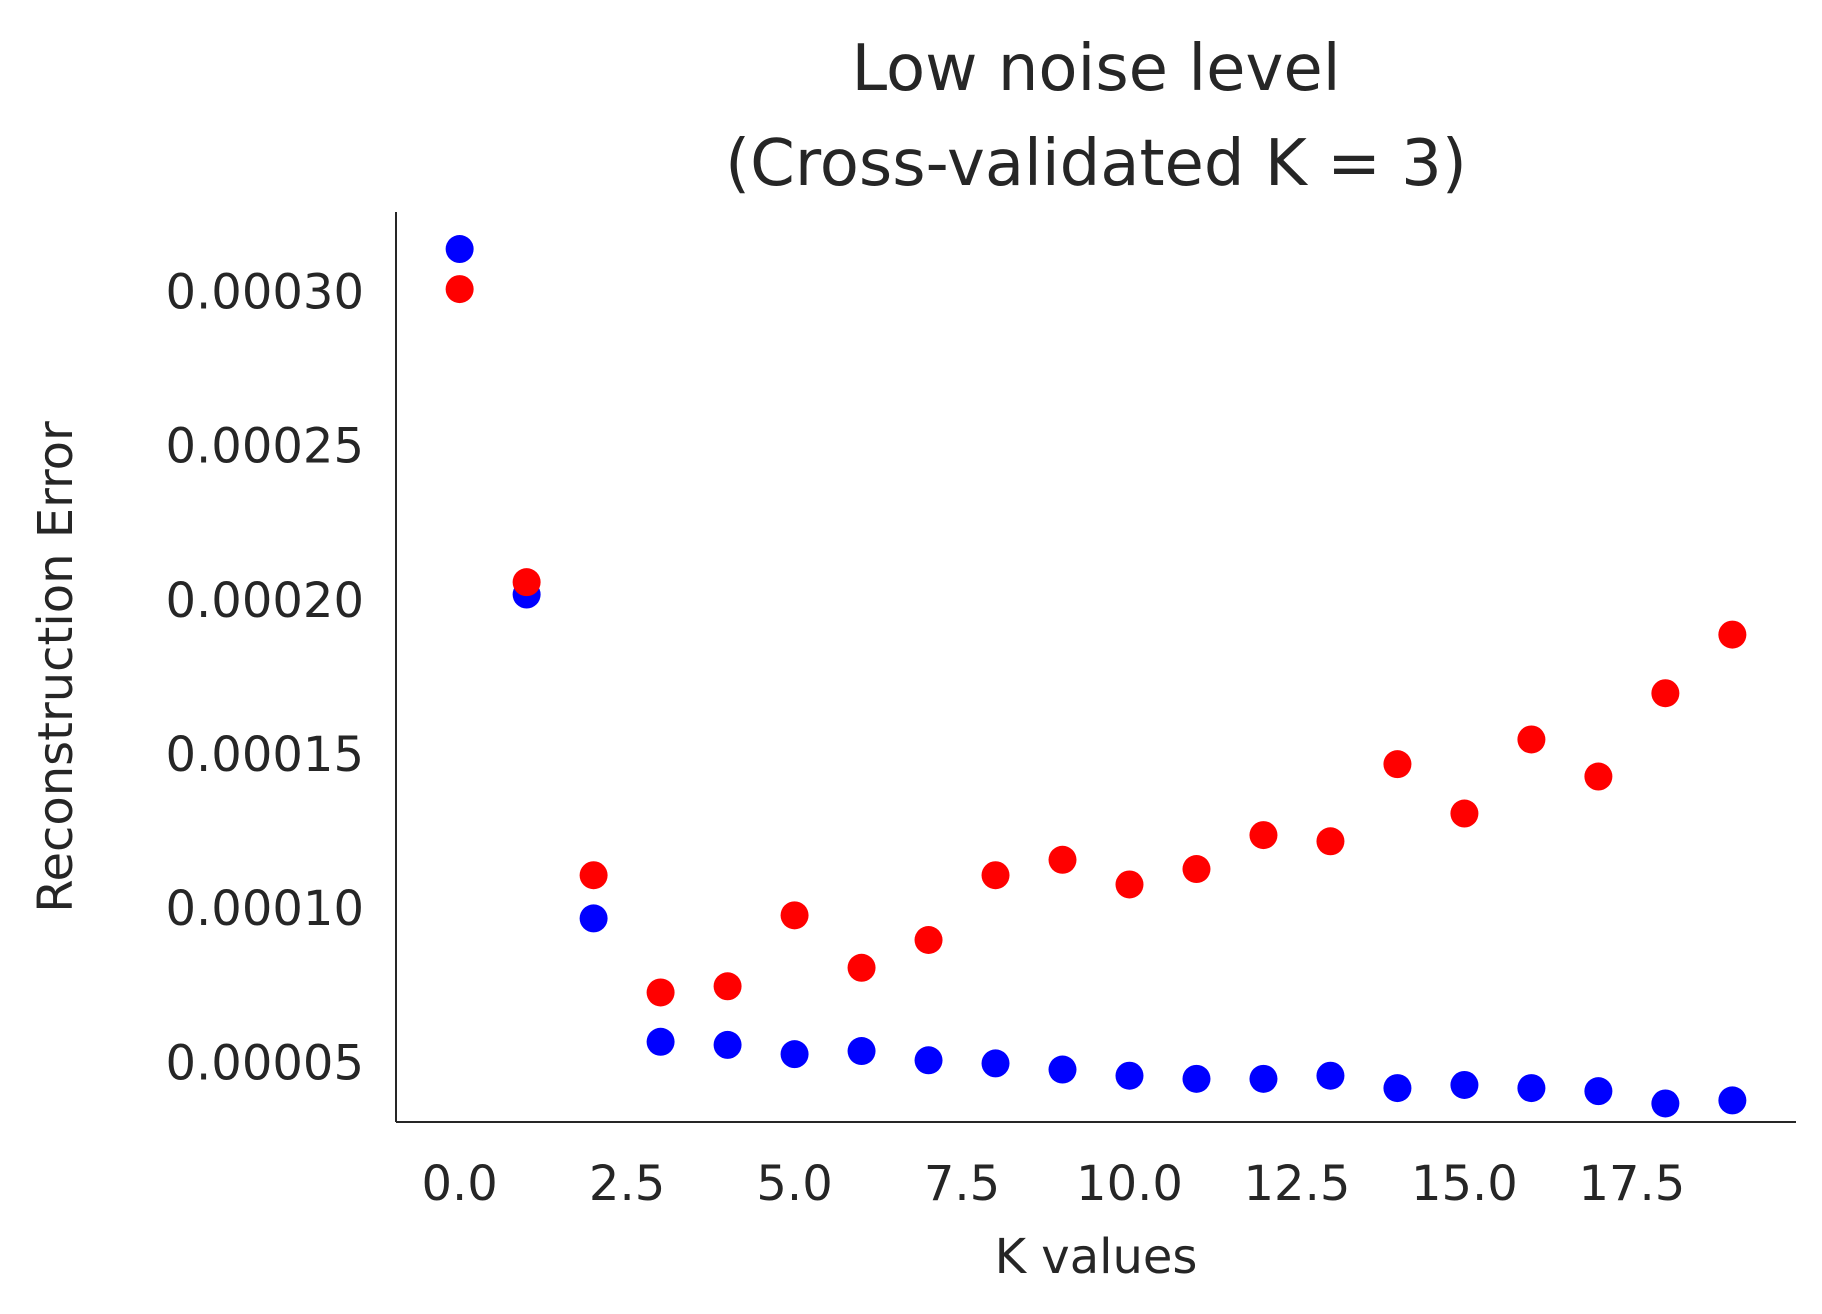 The width and height of the screenshot is (1822, 1314). What do you see at coordinates (1297, 1184) in the screenshot?
I see `x-tick-label: 12.5` at bounding box center [1297, 1184].